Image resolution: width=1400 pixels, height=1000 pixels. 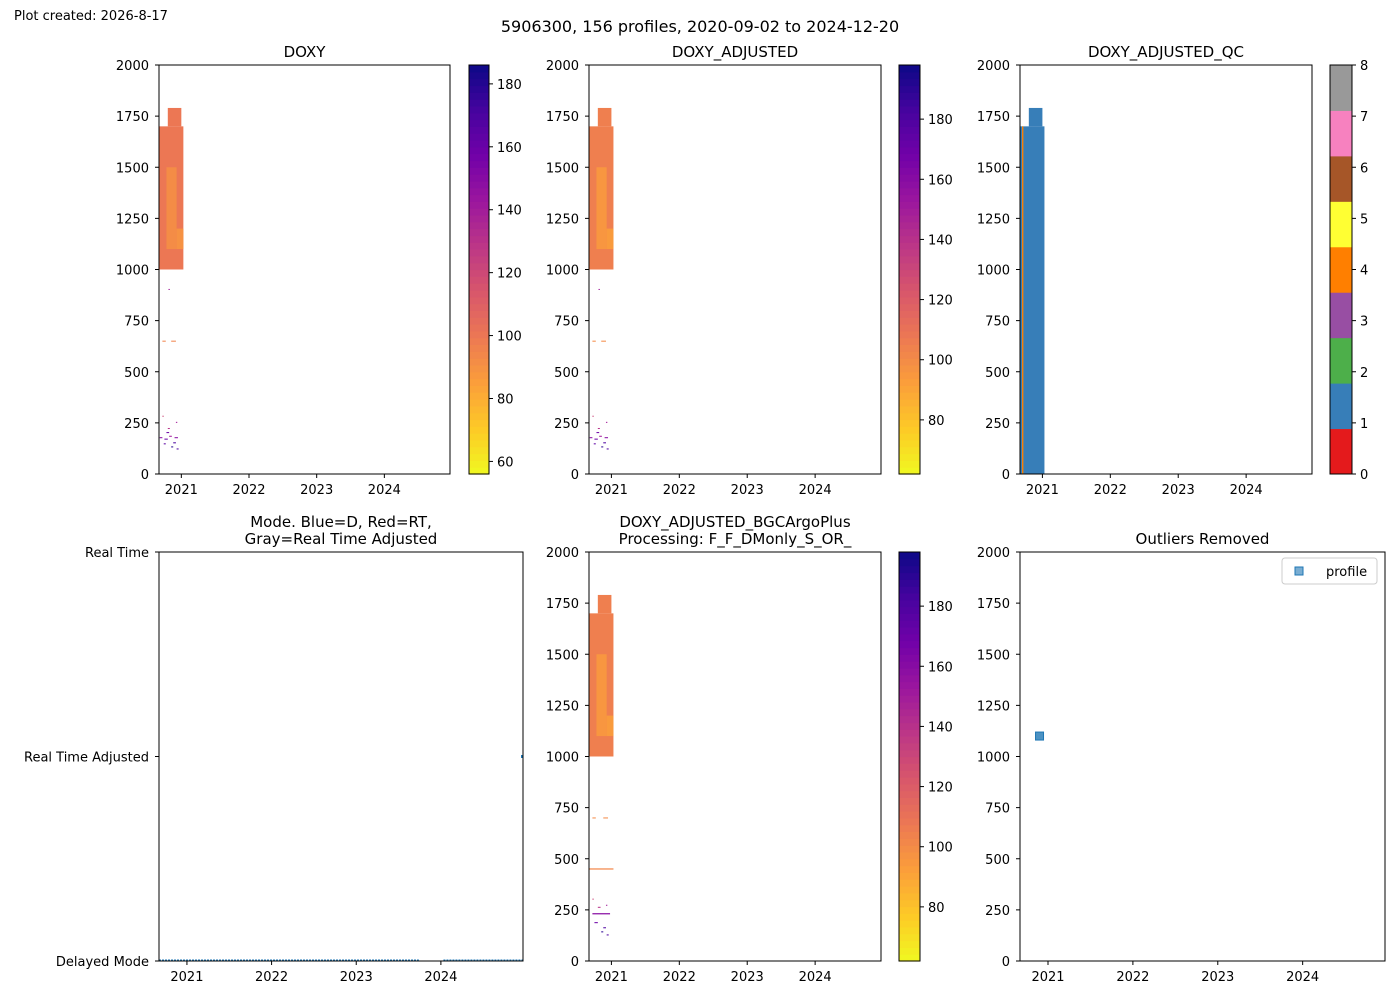 What do you see at coordinates (136, 373) in the screenshot?
I see `y-tick-label: 500` at bounding box center [136, 373].